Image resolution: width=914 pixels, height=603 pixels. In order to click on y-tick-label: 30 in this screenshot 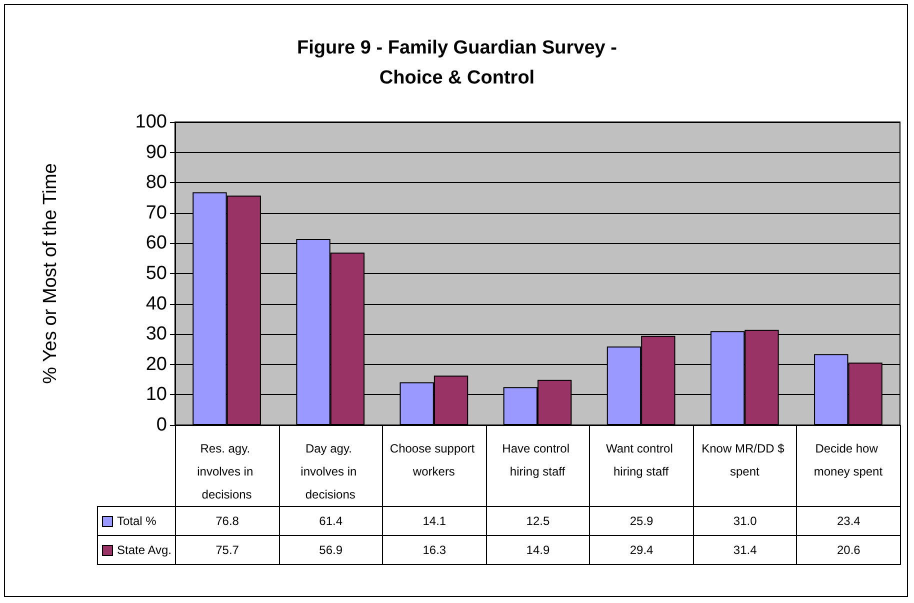, I will do `click(156, 334)`.